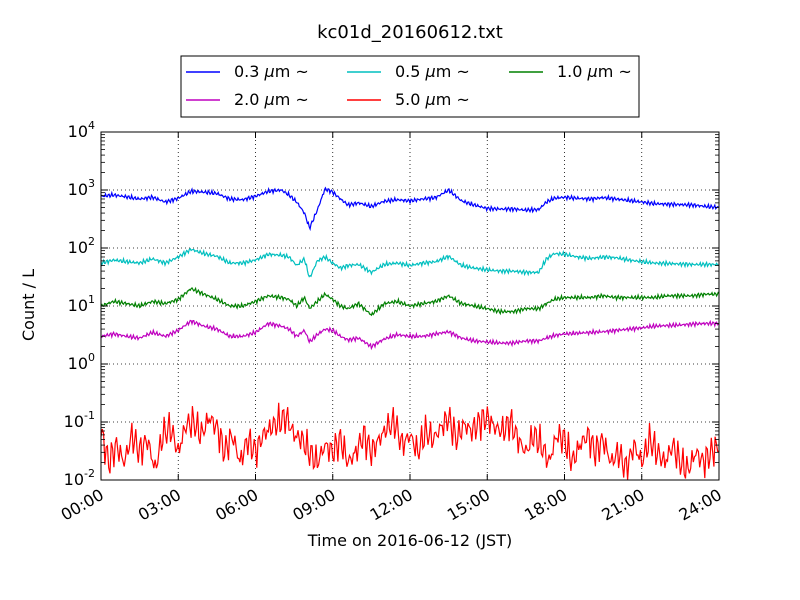 The width and height of the screenshot is (800, 600). I want to click on legend: 0.3 μm ~ 0.5 μm ~ 1.0 μm ~ 2.0 μm ~ 5.0 μm ~, so click(410, 86).